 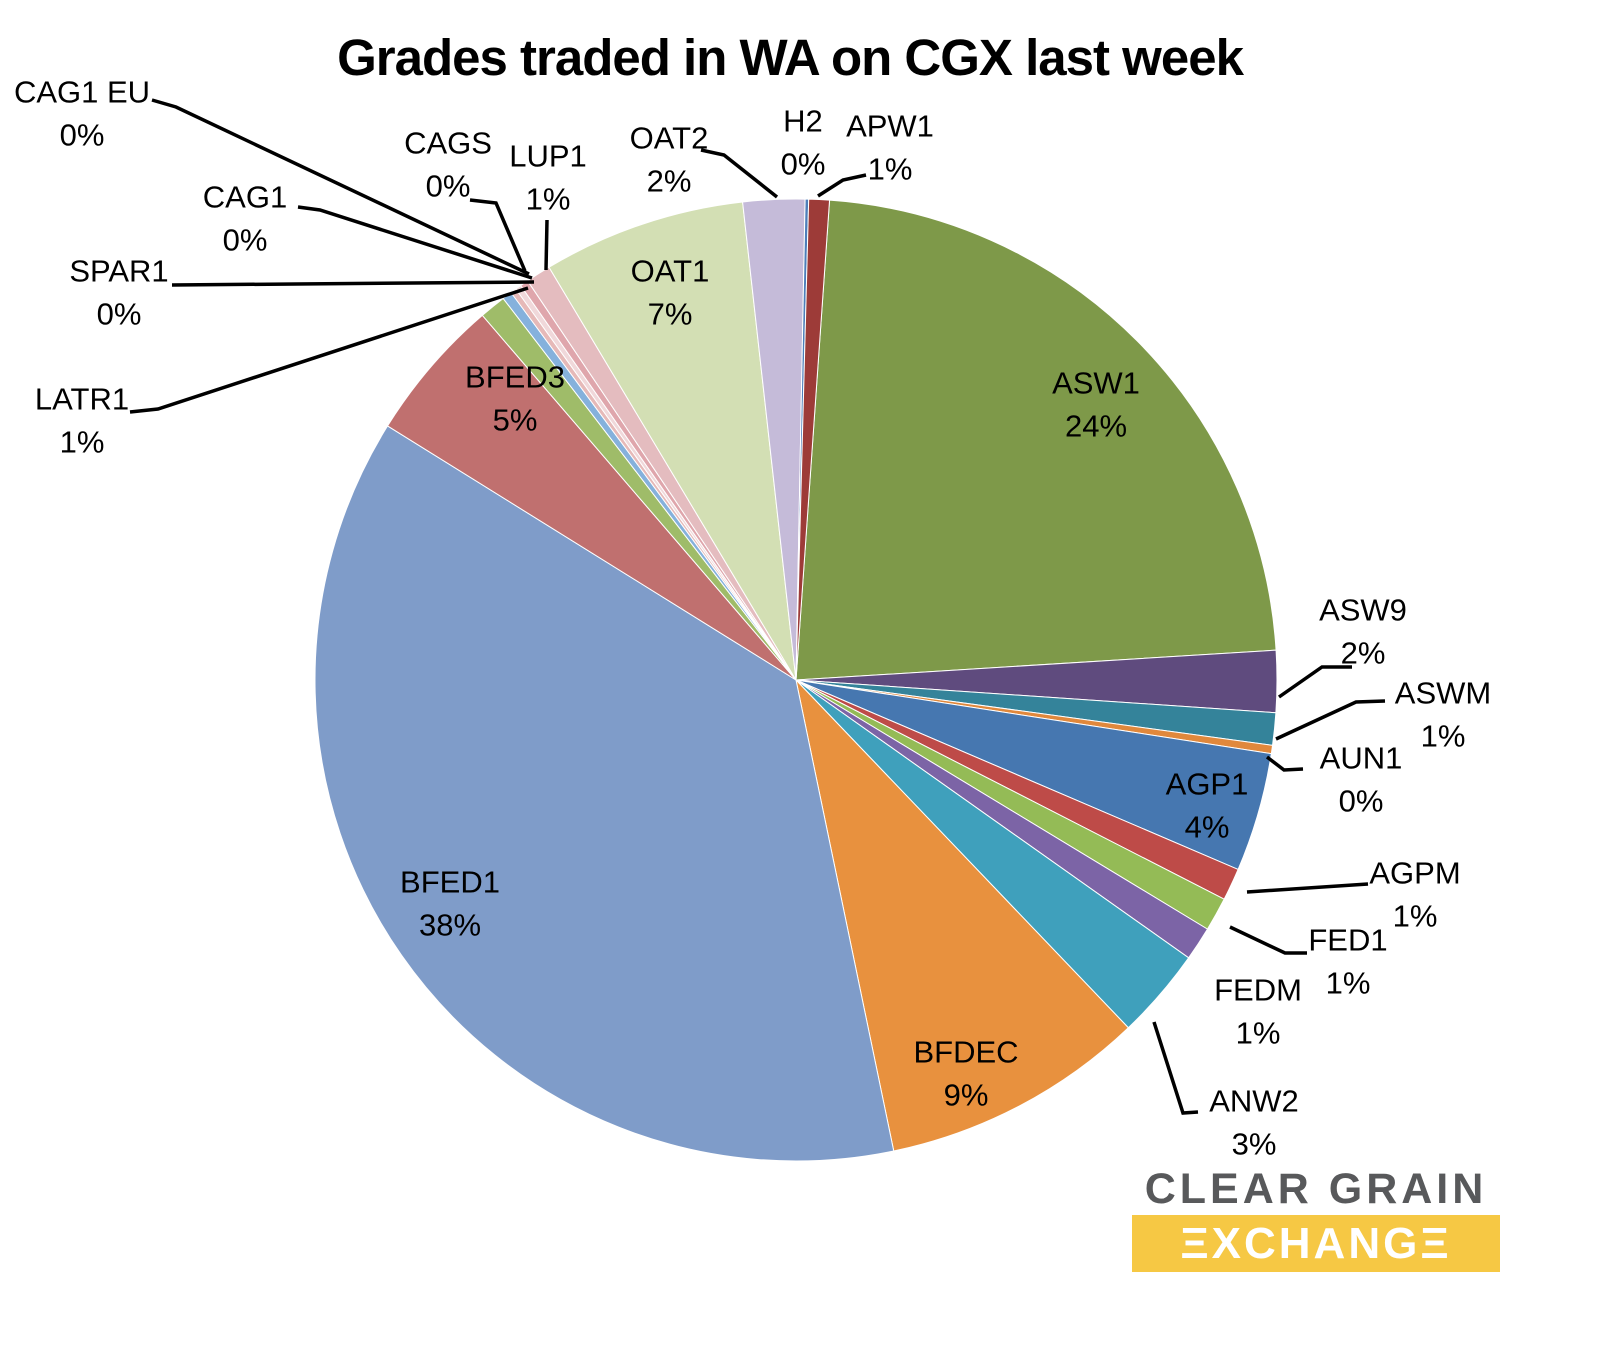 What do you see at coordinates (498, 235) in the screenshot?
I see `leader-line-CAGS` at bounding box center [498, 235].